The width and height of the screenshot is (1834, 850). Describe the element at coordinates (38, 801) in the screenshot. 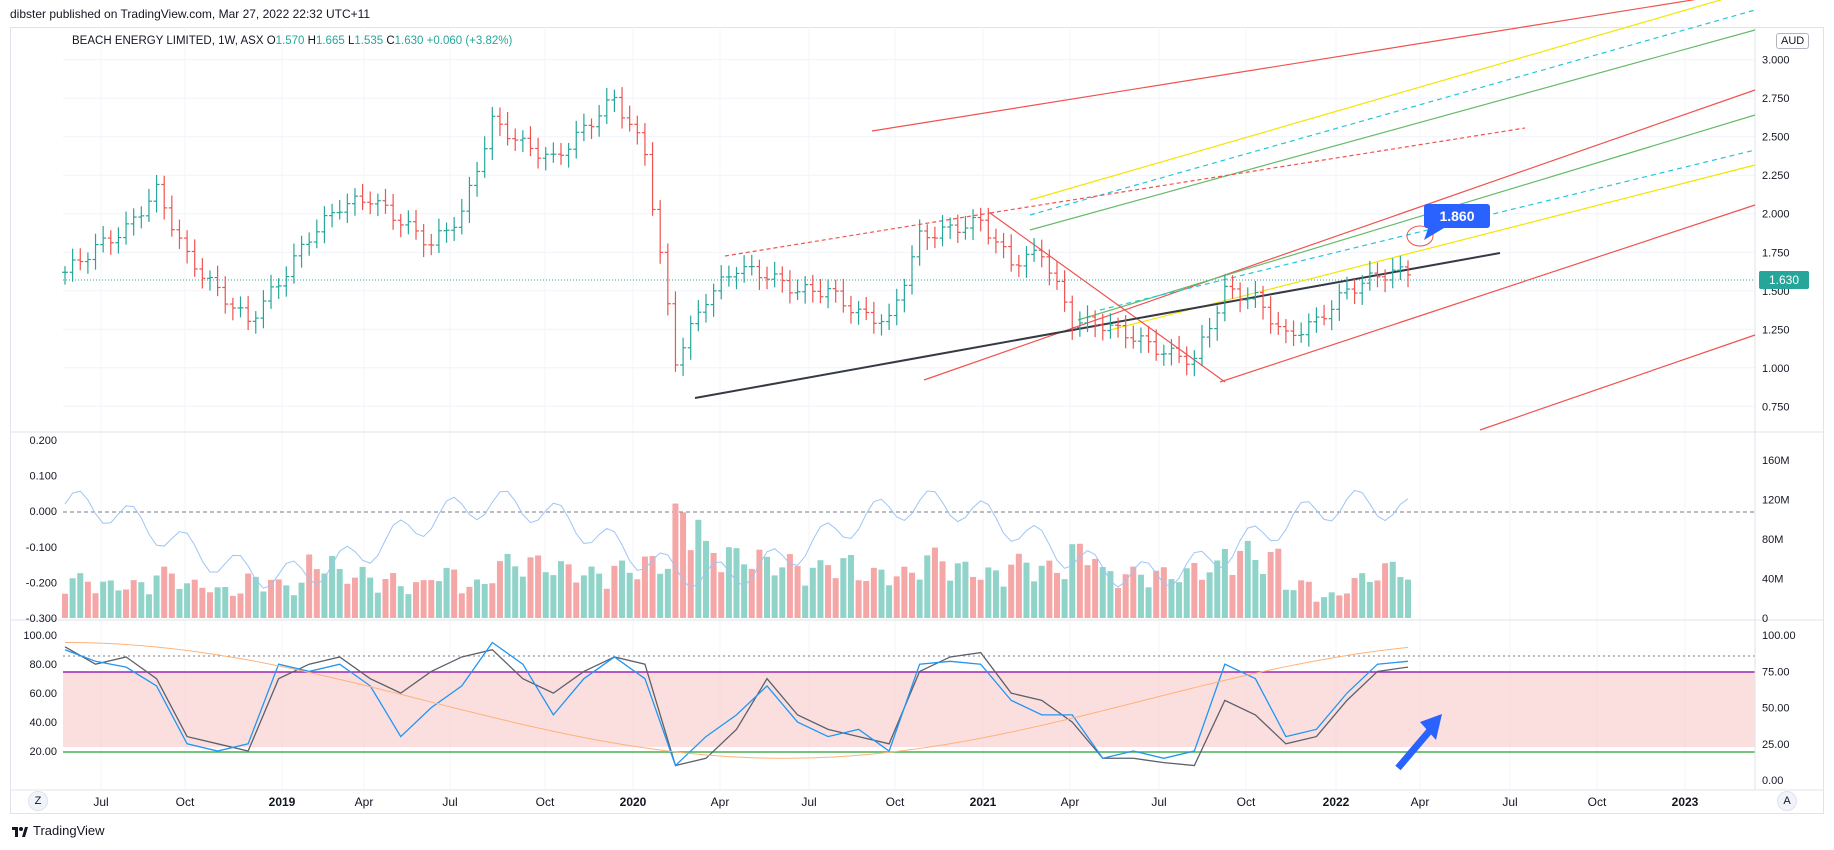

I see `zoom-button: Z` at that location.